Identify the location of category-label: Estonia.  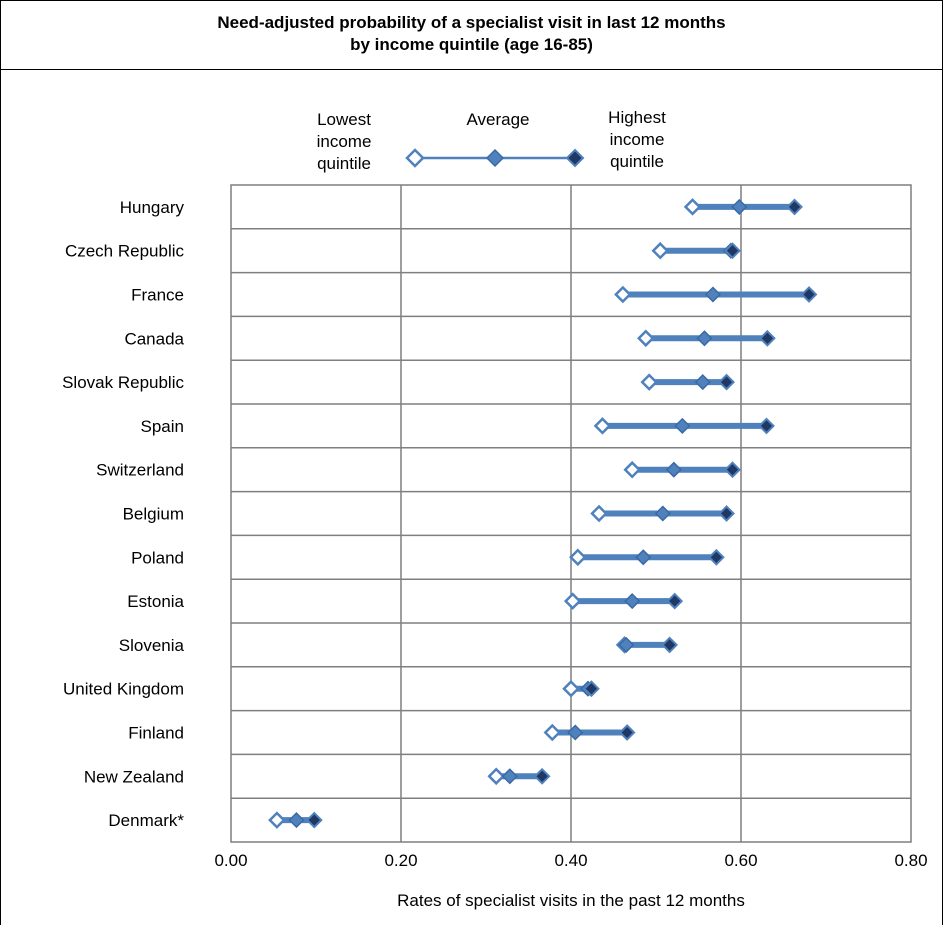
(155, 601).